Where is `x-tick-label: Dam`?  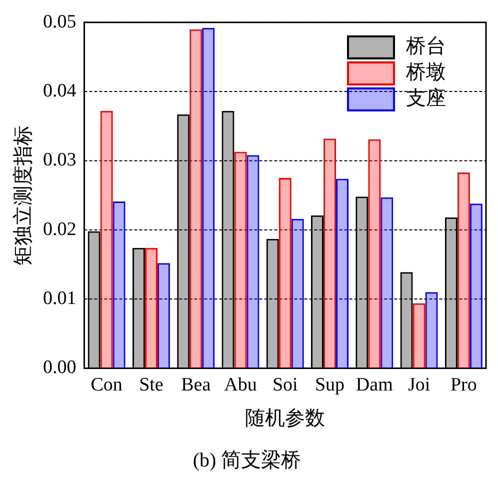
x-tick-label: Dam is located at coordinates (375, 385).